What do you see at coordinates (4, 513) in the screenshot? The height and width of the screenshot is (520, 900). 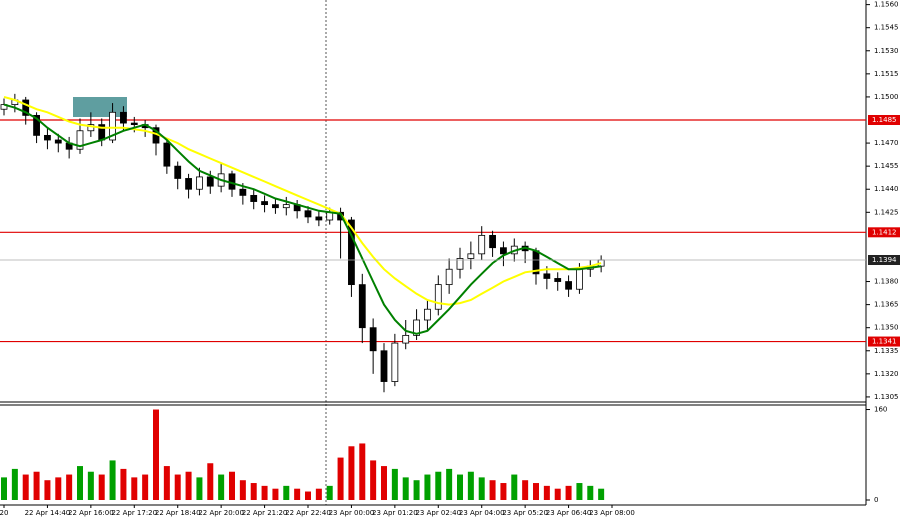 I see `x-tick-label: 20` at bounding box center [4, 513].